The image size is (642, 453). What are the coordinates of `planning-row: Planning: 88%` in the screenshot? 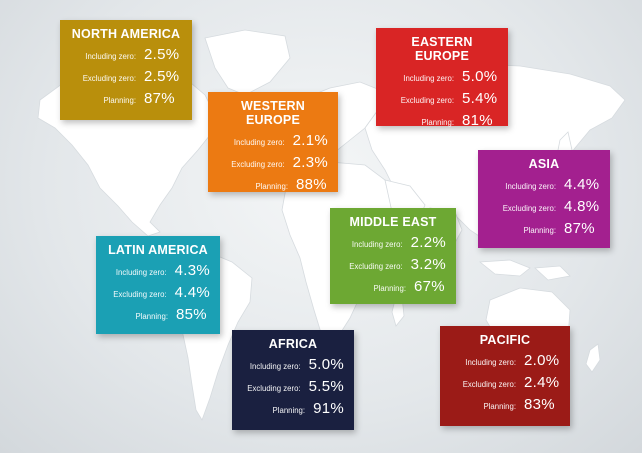 It's located at (273, 187).